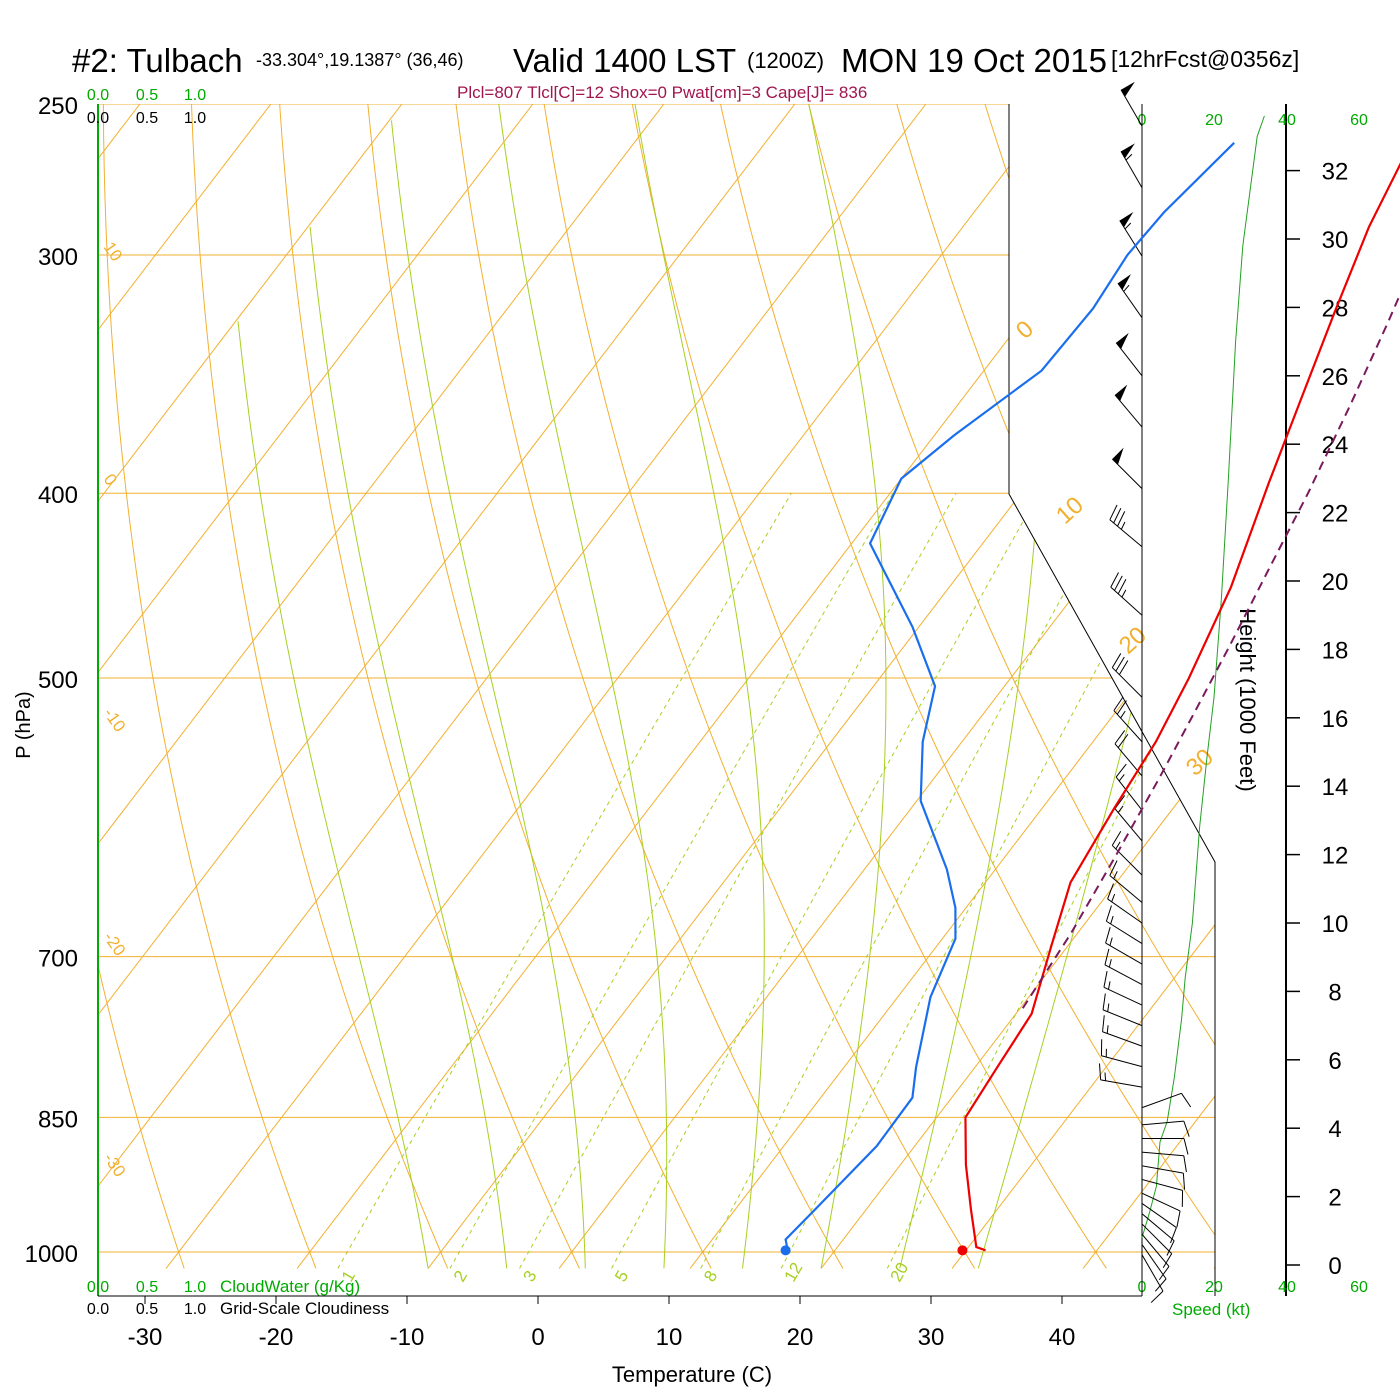 The image size is (1400, 1400). What do you see at coordinates (147, 1309) in the screenshot?
I see `cloudiness-scale-bottom: 0.5` at bounding box center [147, 1309].